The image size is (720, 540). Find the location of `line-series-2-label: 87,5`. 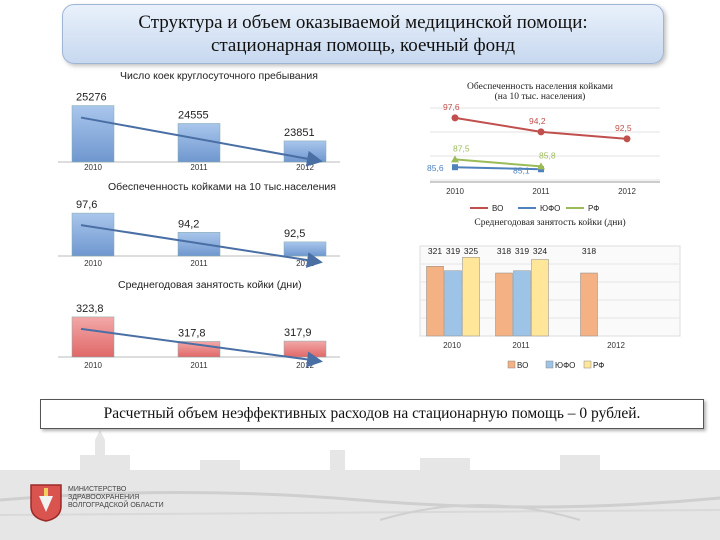

line-series-2-label: 87,5 is located at coordinates (461, 148).